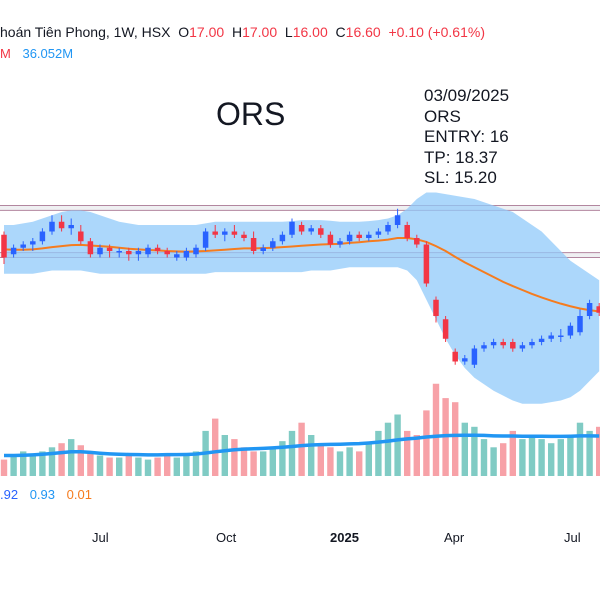  What do you see at coordinates (467, 95) in the screenshot?
I see `trade-date: 03/09/2025` at bounding box center [467, 95].